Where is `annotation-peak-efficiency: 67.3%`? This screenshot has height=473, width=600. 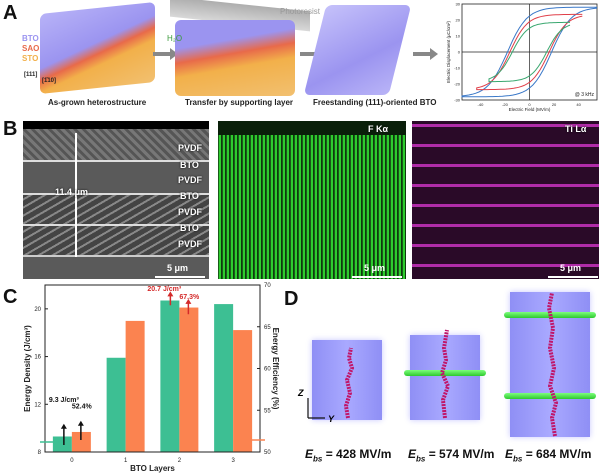 annotation-peak-efficiency: 67.3% is located at coordinates (189, 297).